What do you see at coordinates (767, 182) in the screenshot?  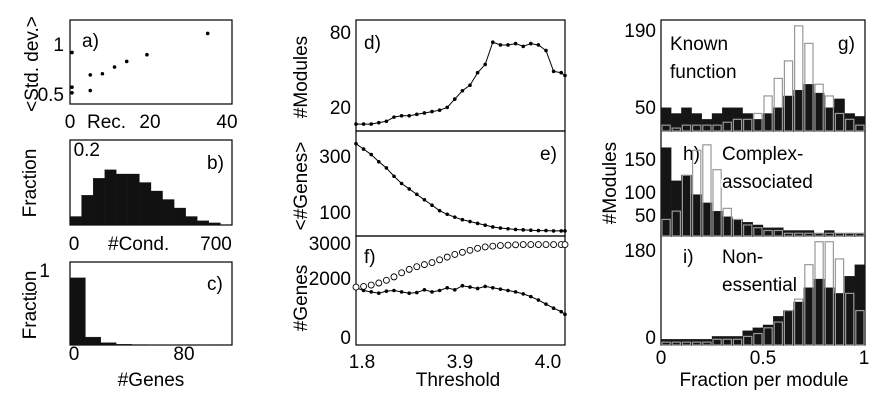 I see `panel-h-title: associated` at bounding box center [767, 182].